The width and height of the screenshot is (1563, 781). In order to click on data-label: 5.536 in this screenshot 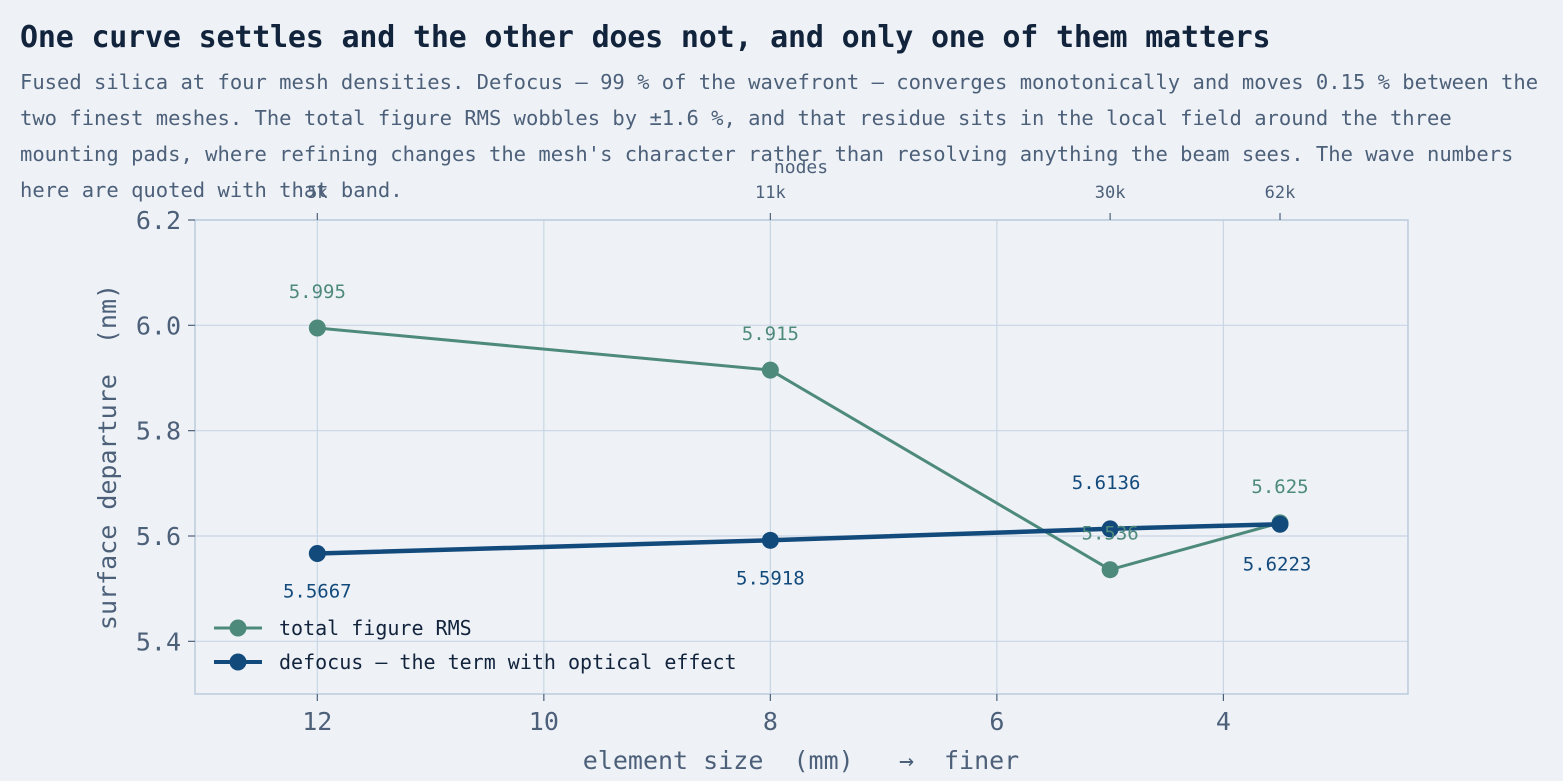, I will do `click(1110, 534)`.